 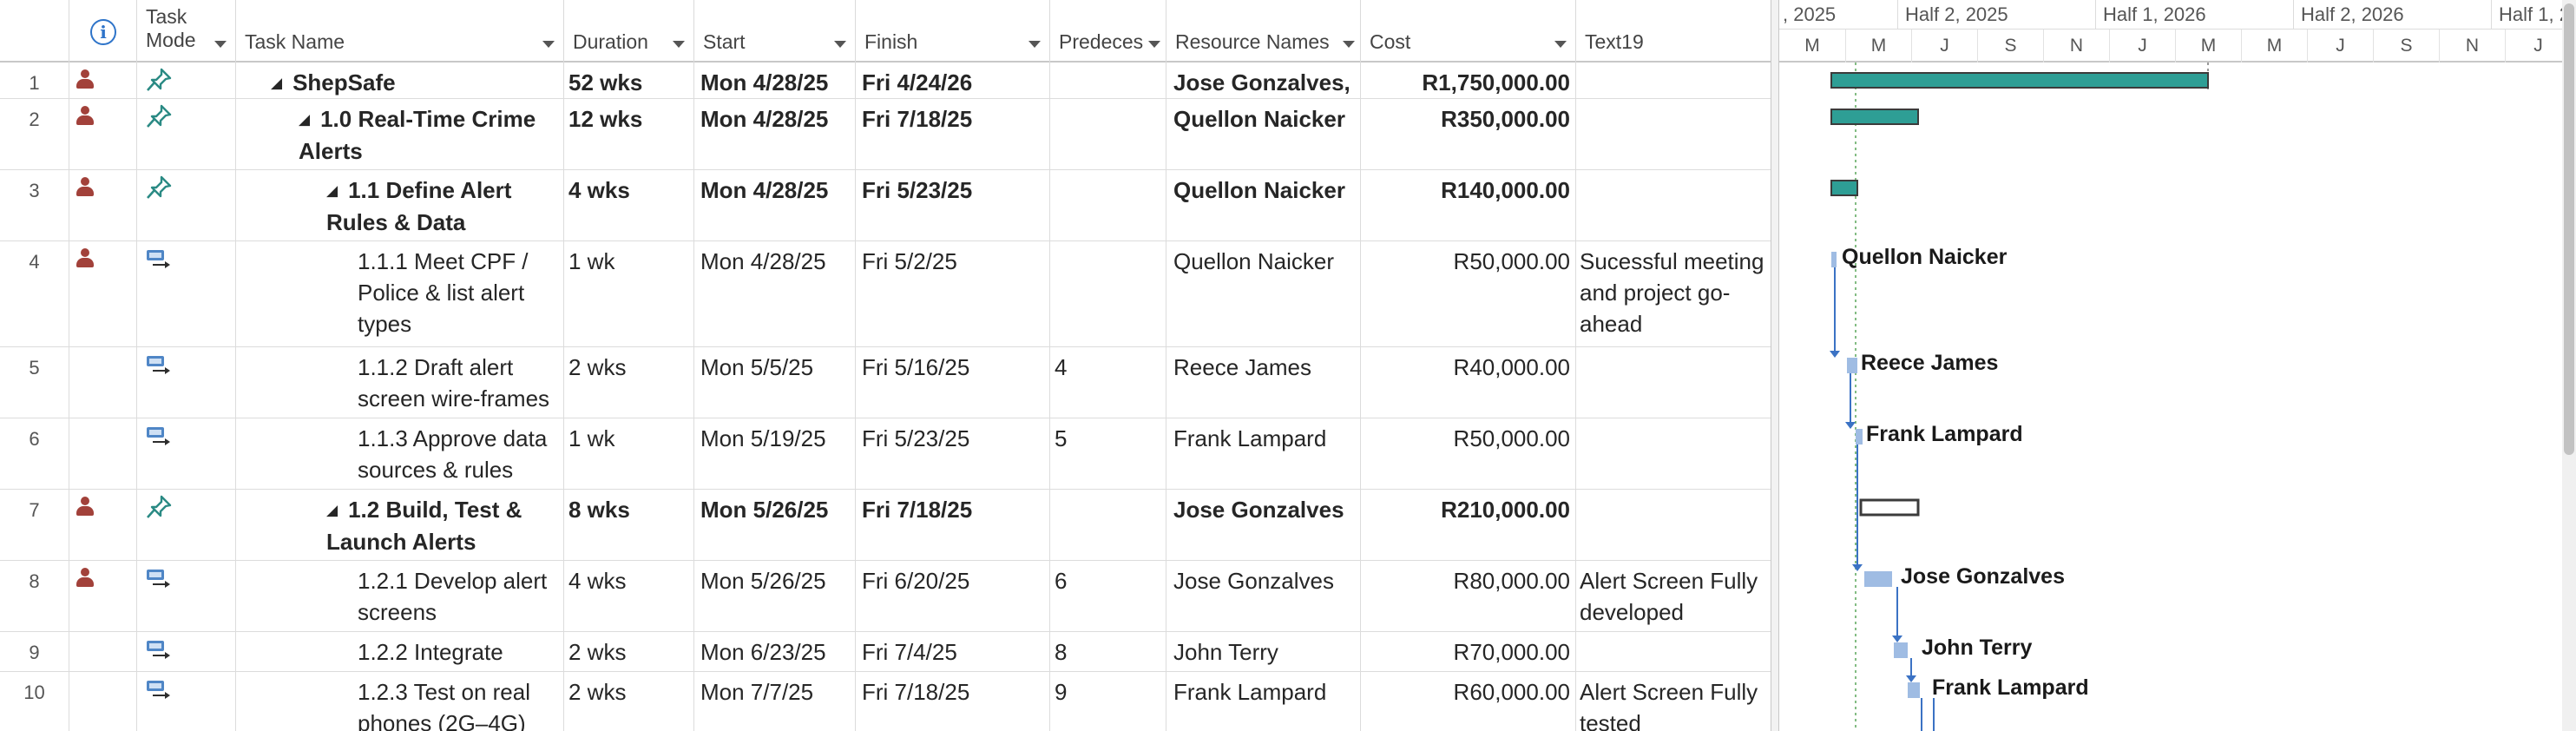 I want to click on predecessors-cell: 6, so click(x=1108, y=596).